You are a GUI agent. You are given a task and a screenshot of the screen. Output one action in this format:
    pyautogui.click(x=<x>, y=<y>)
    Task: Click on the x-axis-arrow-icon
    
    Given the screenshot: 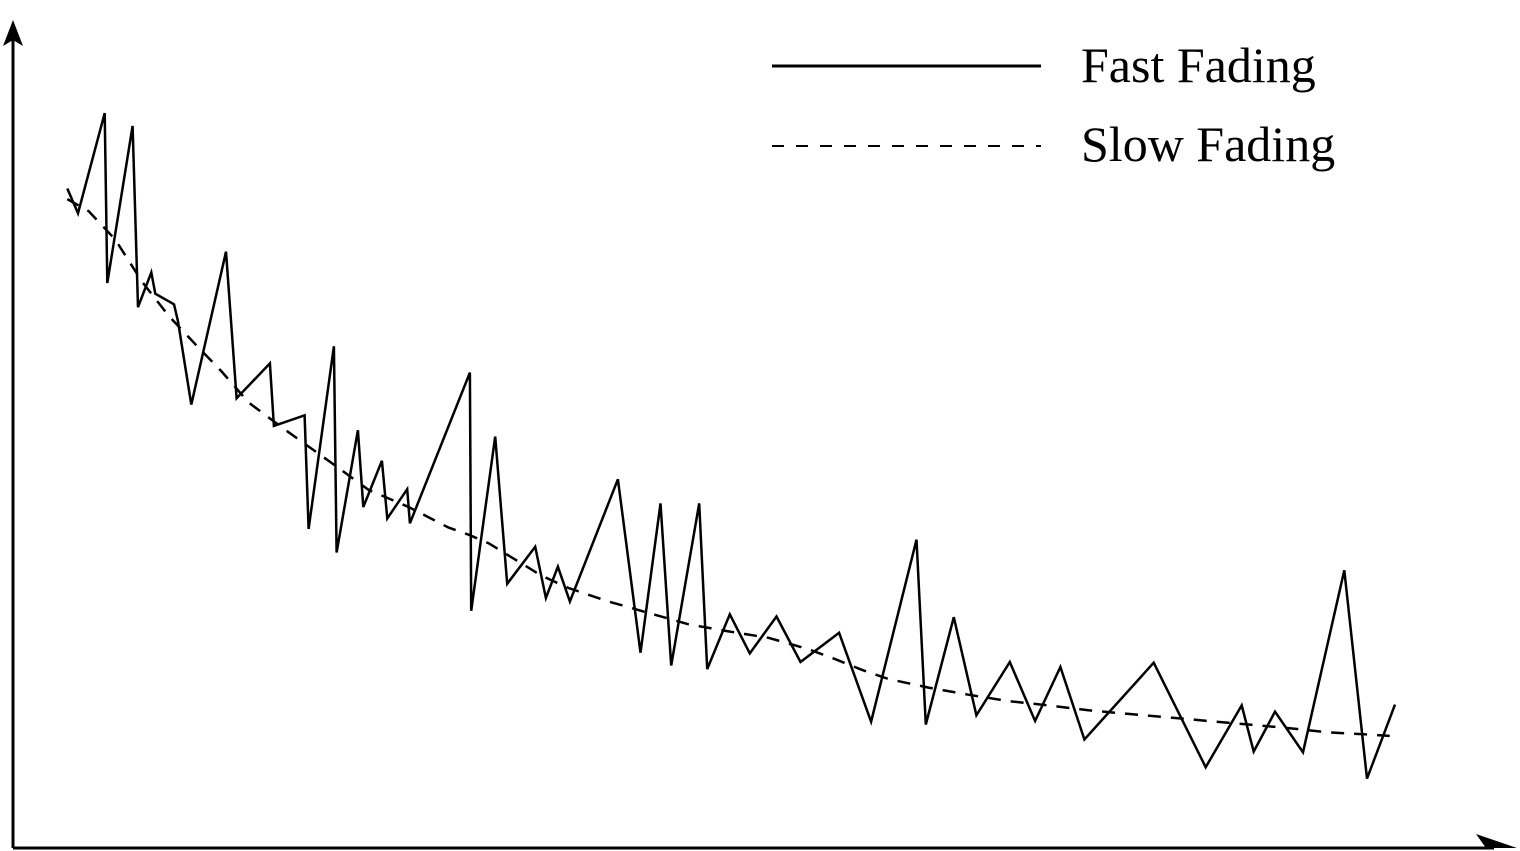 What is the action you would take?
    pyautogui.click(x=1496, y=841)
    